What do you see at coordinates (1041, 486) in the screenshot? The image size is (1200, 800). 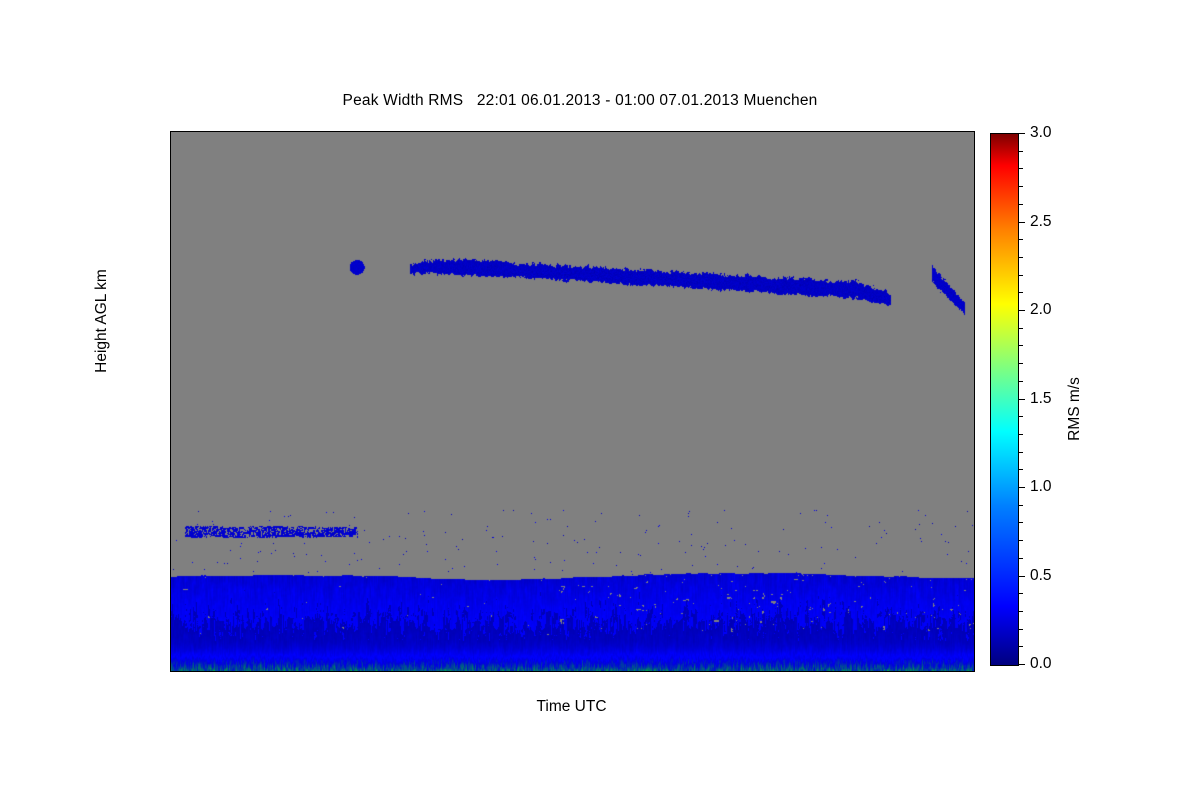 I see `colorbar-tick-label: 1.0` at bounding box center [1041, 486].